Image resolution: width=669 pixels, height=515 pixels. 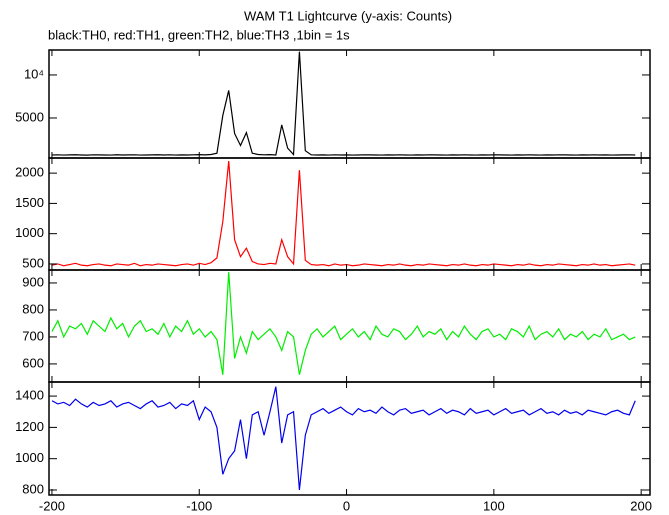 What do you see at coordinates (29, 202) in the screenshot?
I see `y-tick-label: 1500` at bounding box center [29, 202].